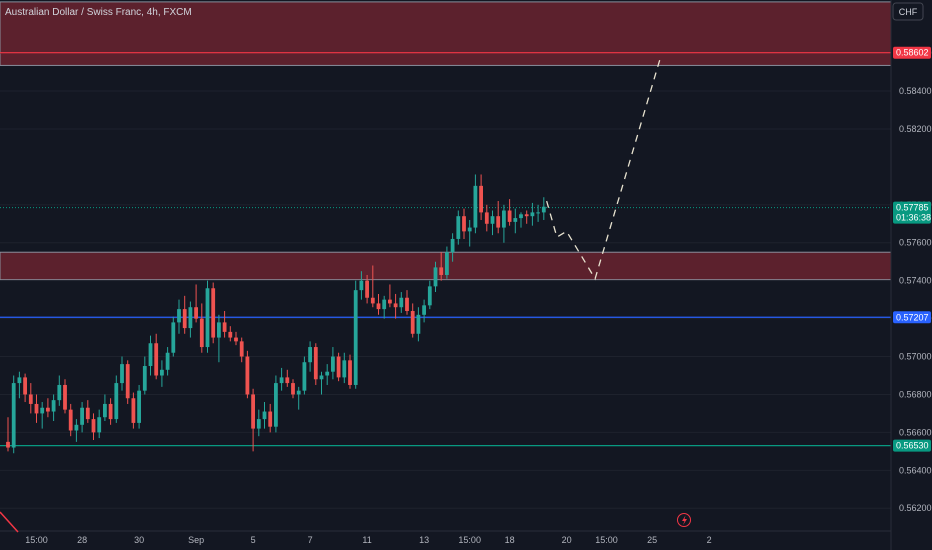 This screenshot has height=550, width=932. Describe the element at coordinates (912, 317) in the screenshot. I see `middle-support-tag: 0.57207` at that location.